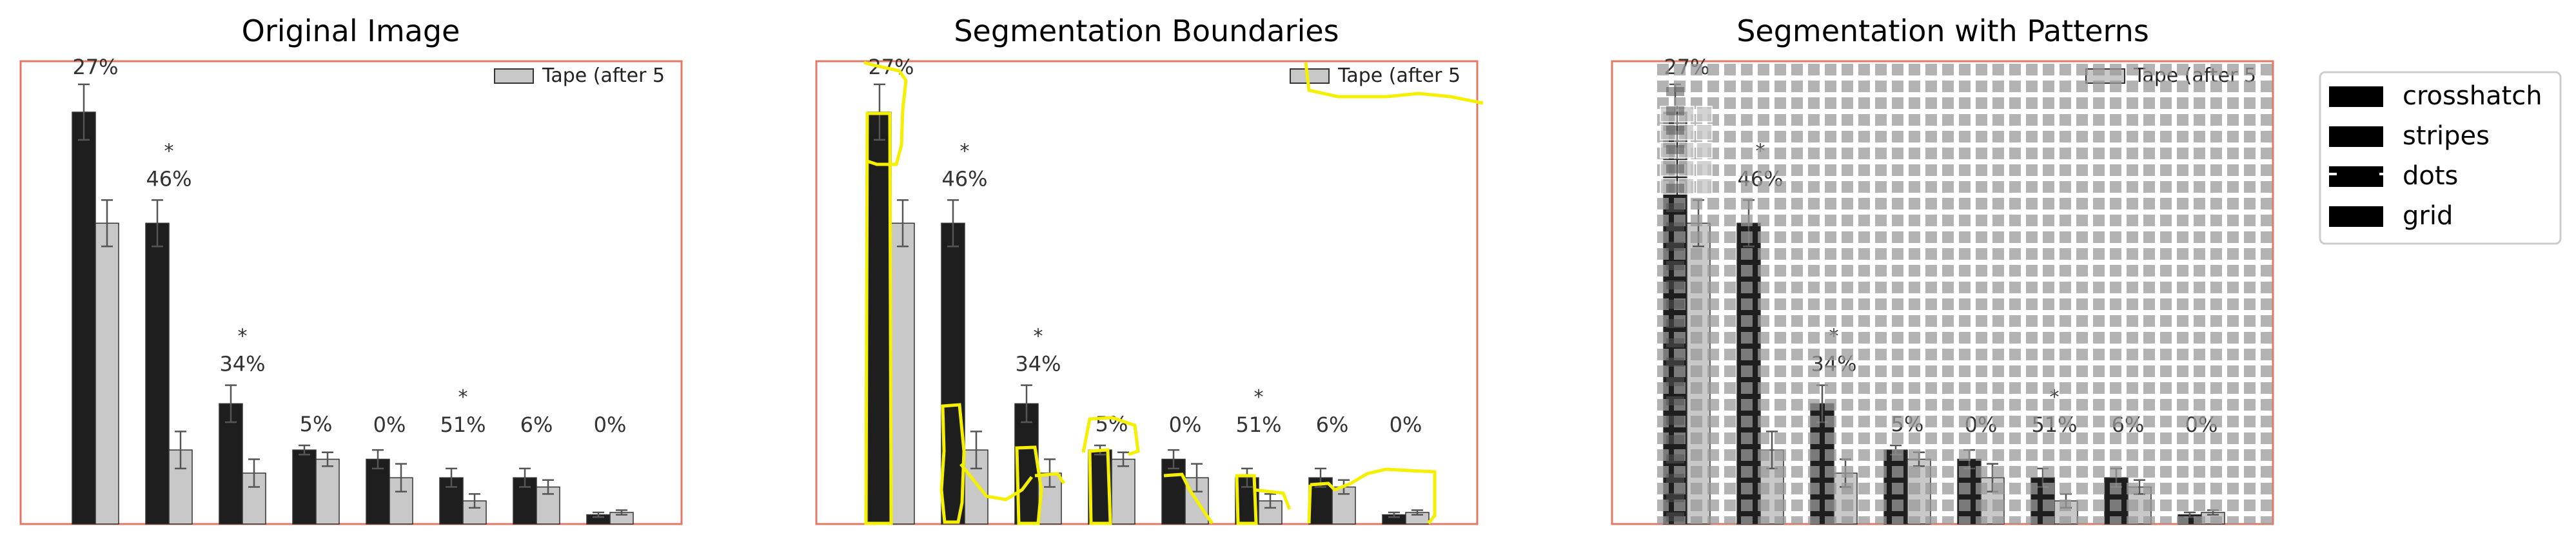  I want to click on overlay-bar-dot, so click(1675, 304).